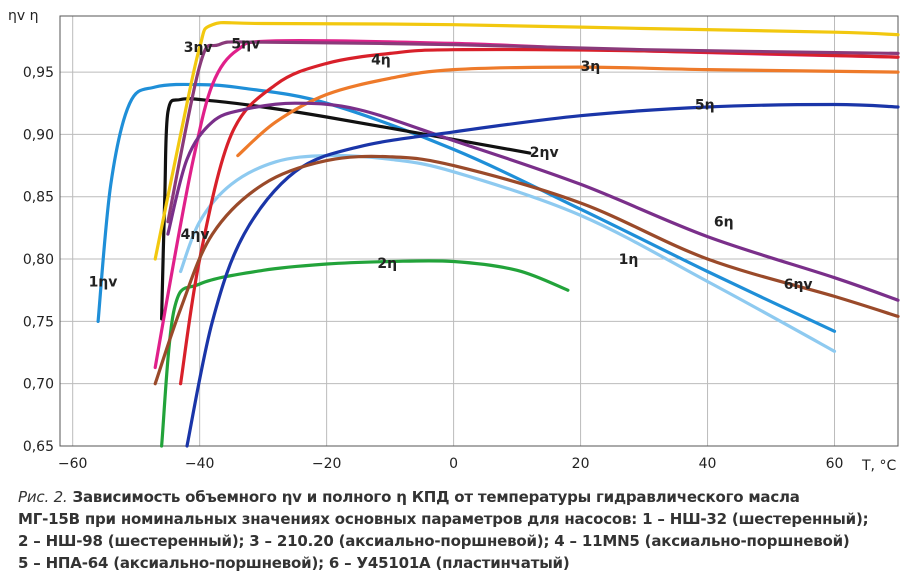 Image resolution: width=914 pixels, height=588 pixels. Describe the element at coordinates (43, 497) in the screenshot. I see `figure-label: Рис. 2.` at that location.